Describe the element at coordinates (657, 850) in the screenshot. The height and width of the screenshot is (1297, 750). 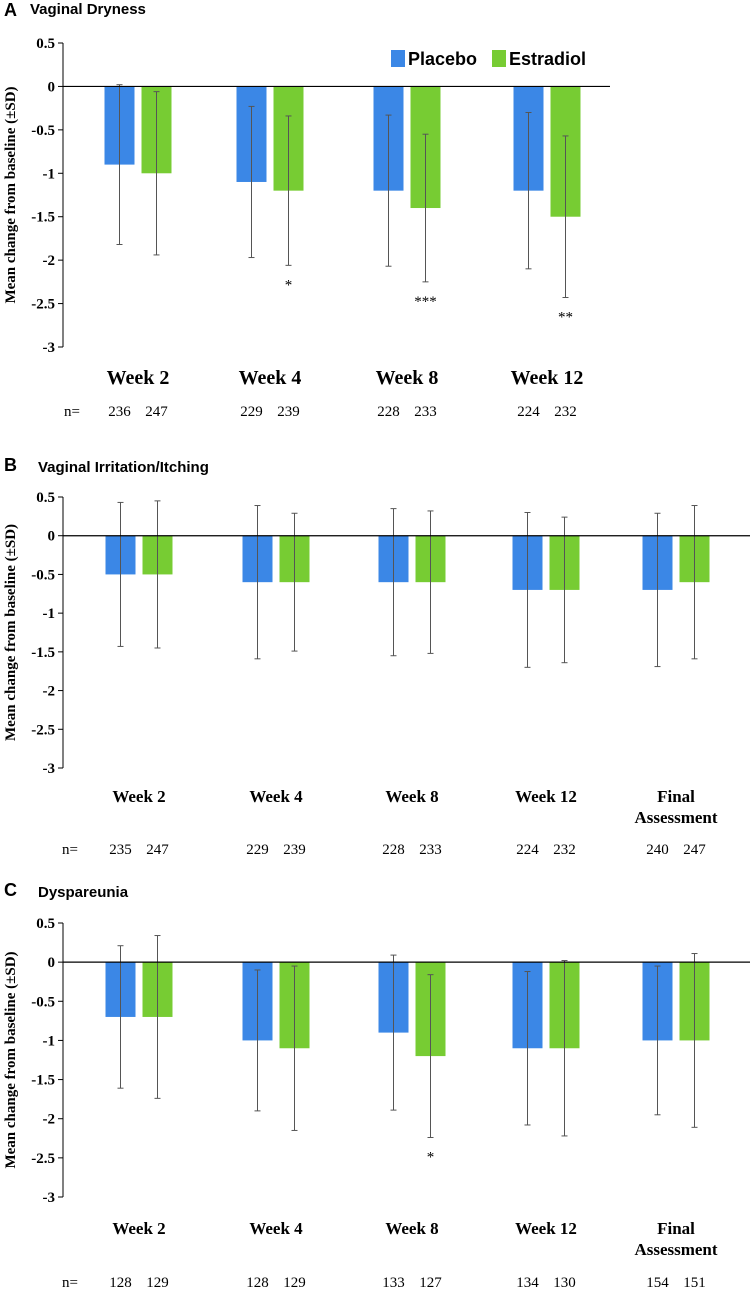
I see `n-count-placebo: 240` at that location.